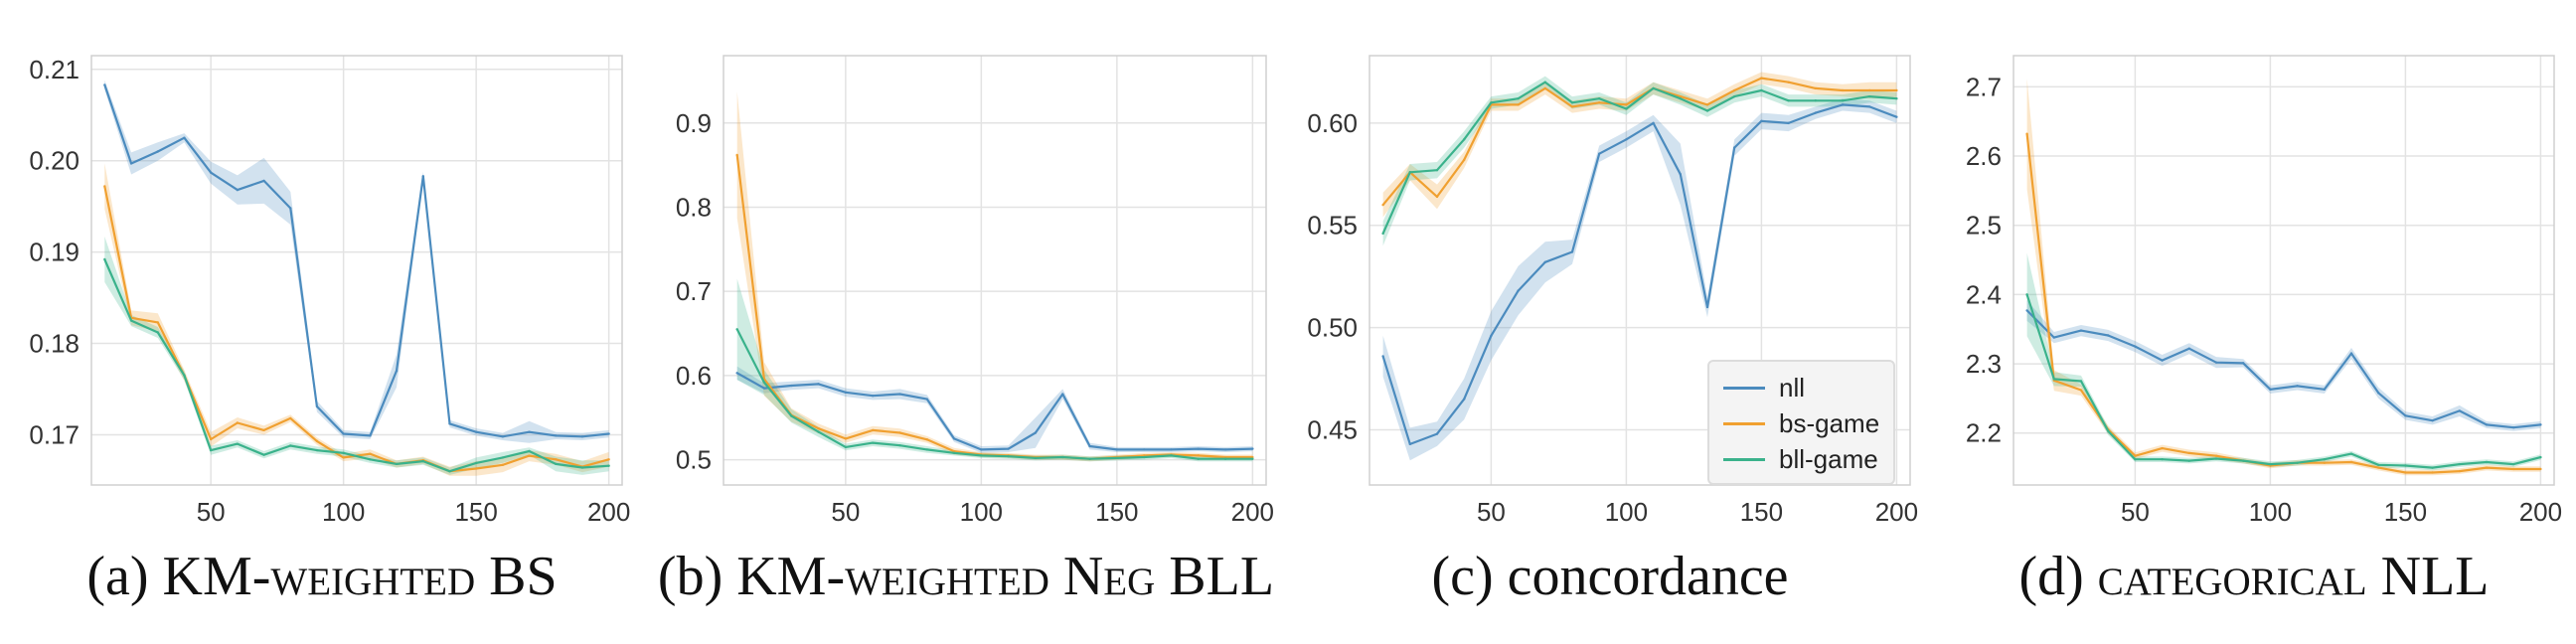 This screenshot has height=644, width=2576. Describe the element at coordinates (2254, 576) in the screenshot. I see `caption-d: (d) categorical NLL` at that location.